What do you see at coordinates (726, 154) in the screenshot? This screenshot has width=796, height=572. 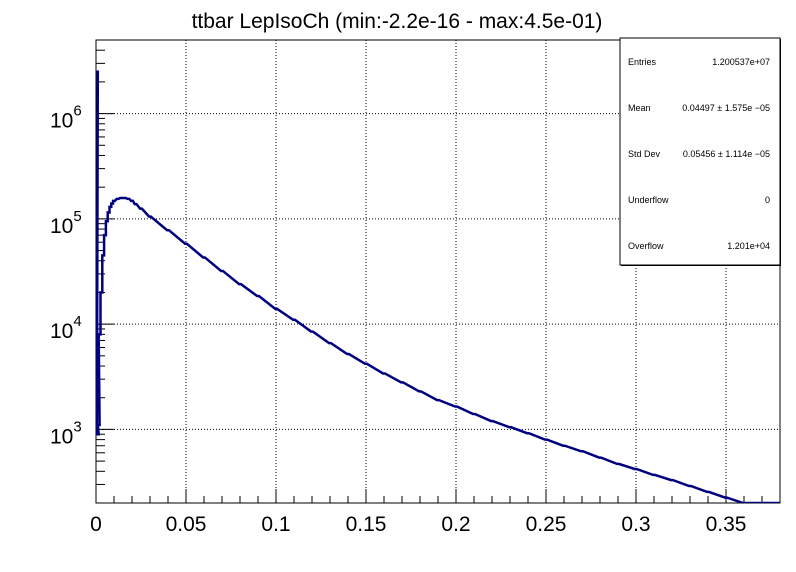 I see `stats-value: 0.05456 ± 1.114e −05` at bounding box center [726, 154].